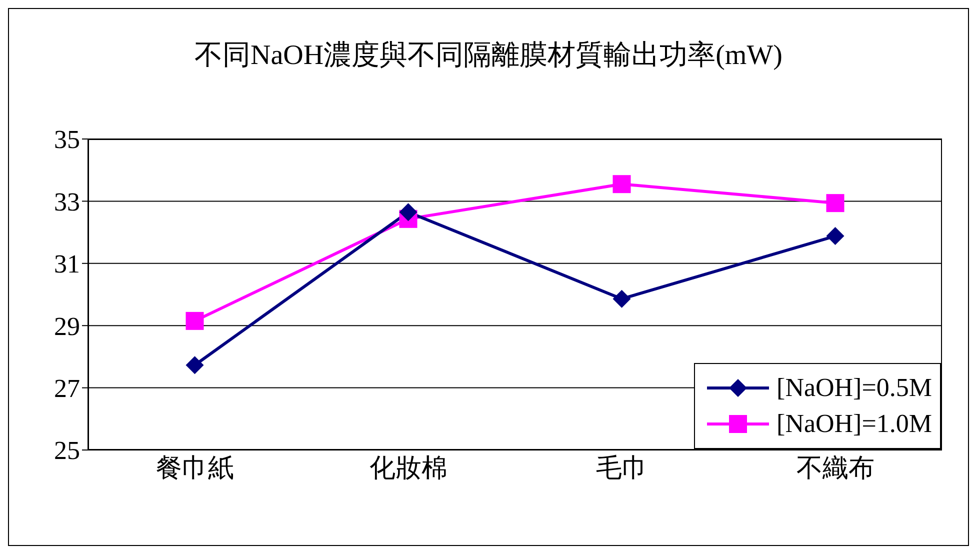 This screenshot has width=977, height=554. What do you see at coordinates (67, 451) in the screenshot?
I see `y-tick-label: 25` at bounding box center [67, 451].